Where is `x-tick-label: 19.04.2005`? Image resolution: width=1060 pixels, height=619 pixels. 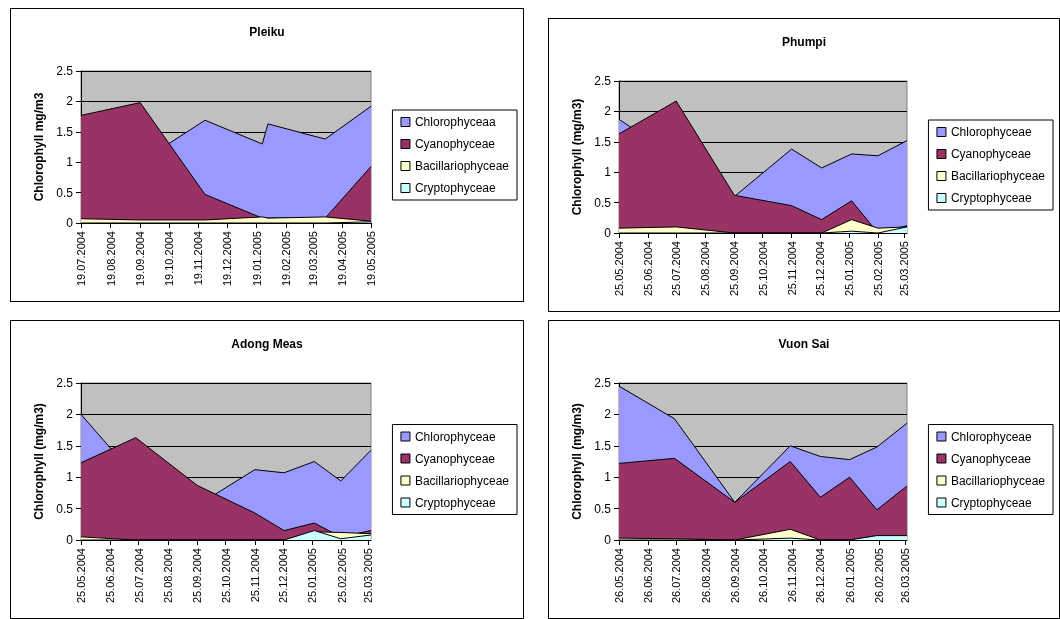 x-tick-label: 19.04.2005 is located at coordinates (342, 259).